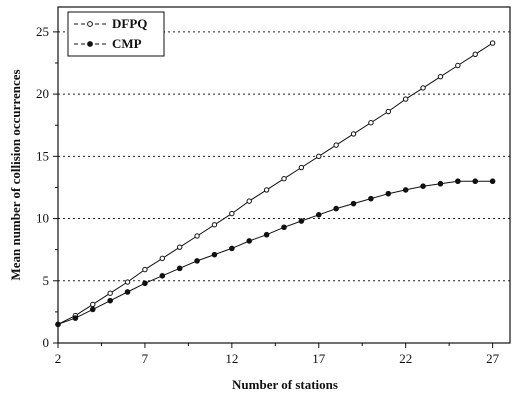 The height and width of the screenshot is (397, 513). What do you see at coordinates (129, 23) in the screenshot?
I see `legend-label-dfpq: DFPQ` at bounding box center [129, 23].